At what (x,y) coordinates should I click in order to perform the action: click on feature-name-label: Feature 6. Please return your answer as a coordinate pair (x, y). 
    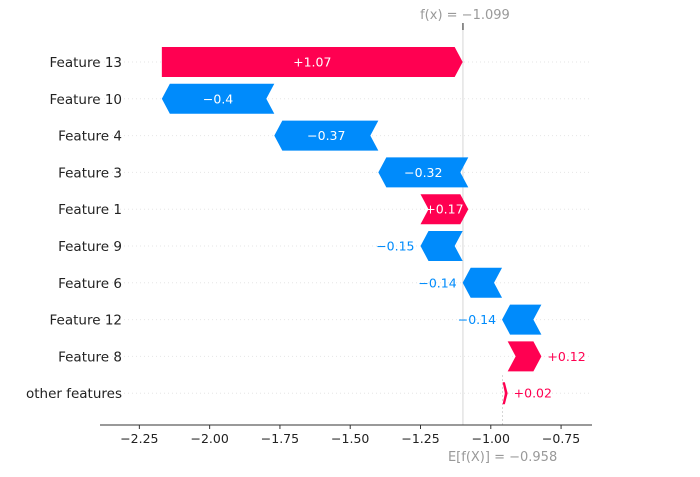
    Looking at the image, I should click on (90, 284).